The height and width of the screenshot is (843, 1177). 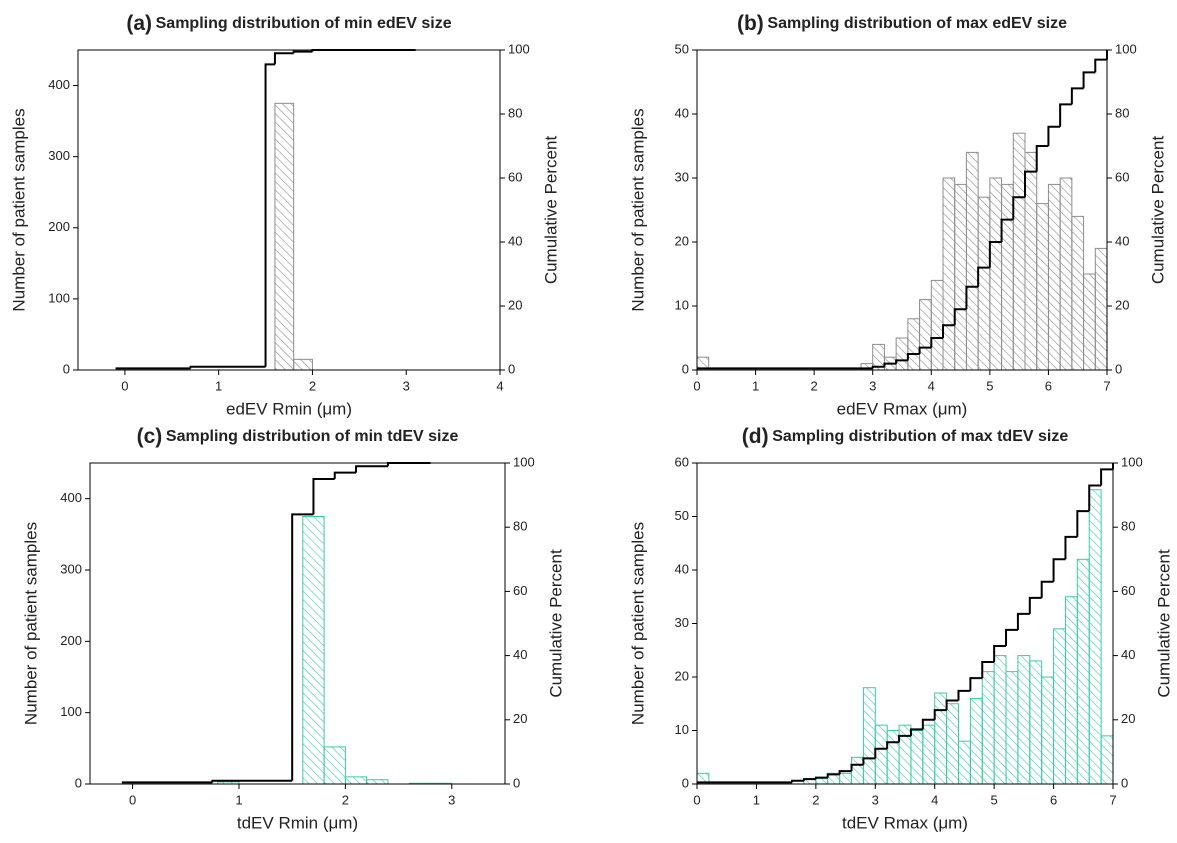 What do you see at coordinates (682, 622) in the screenshot?
I see `y-tick-label: 30` at bounding box center [682, 622].